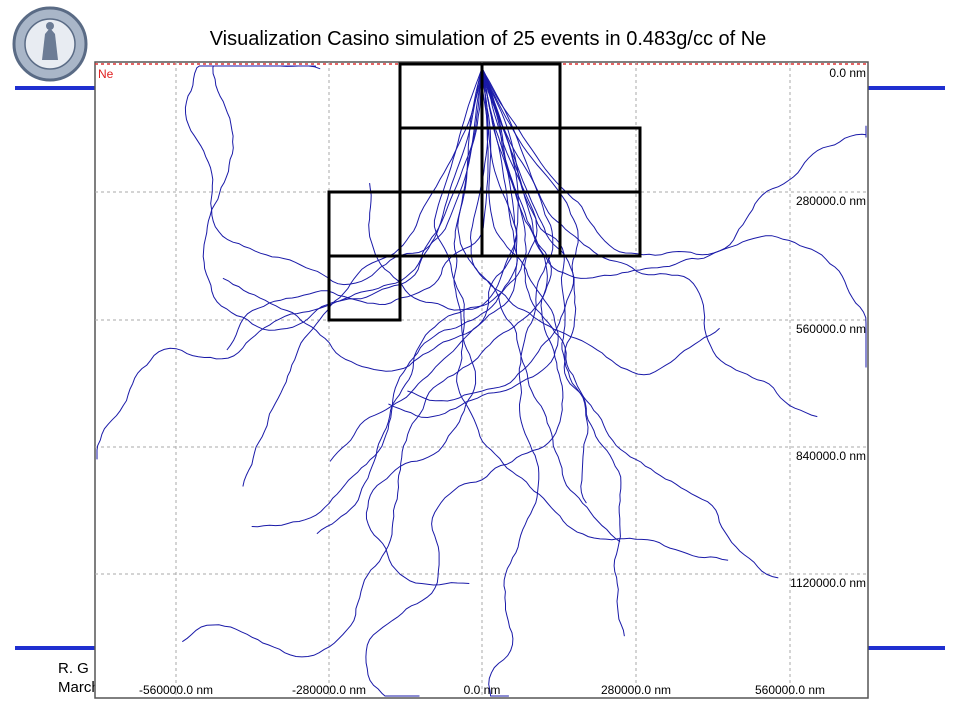 This screenshot has height=720, width=960. Describe the element at coordinates (73, 668) in the screenshot. I see `footer-text: R. G` at that location.